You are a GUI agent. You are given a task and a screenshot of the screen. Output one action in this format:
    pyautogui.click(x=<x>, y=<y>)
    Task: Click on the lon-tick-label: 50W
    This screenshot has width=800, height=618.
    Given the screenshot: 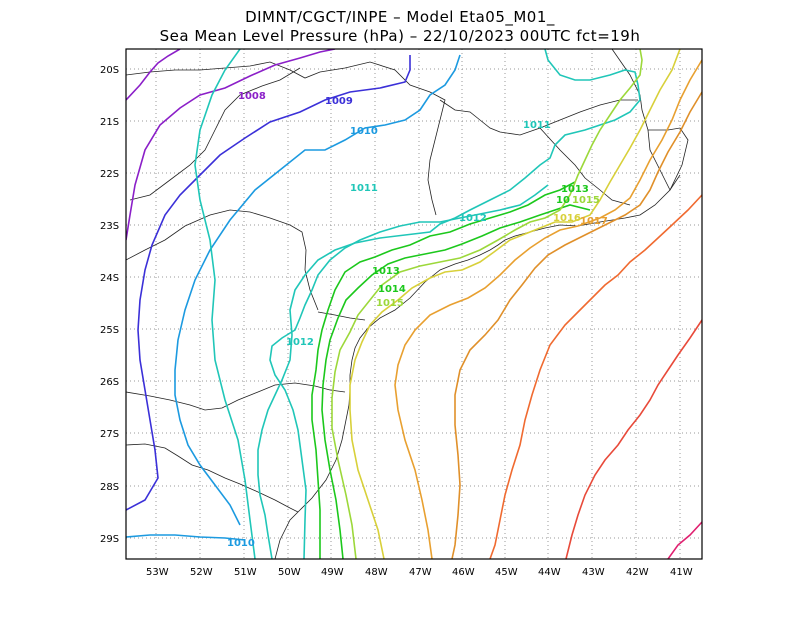 What is the action you would take?
    pyautogui.click(x=289, y=572)
    